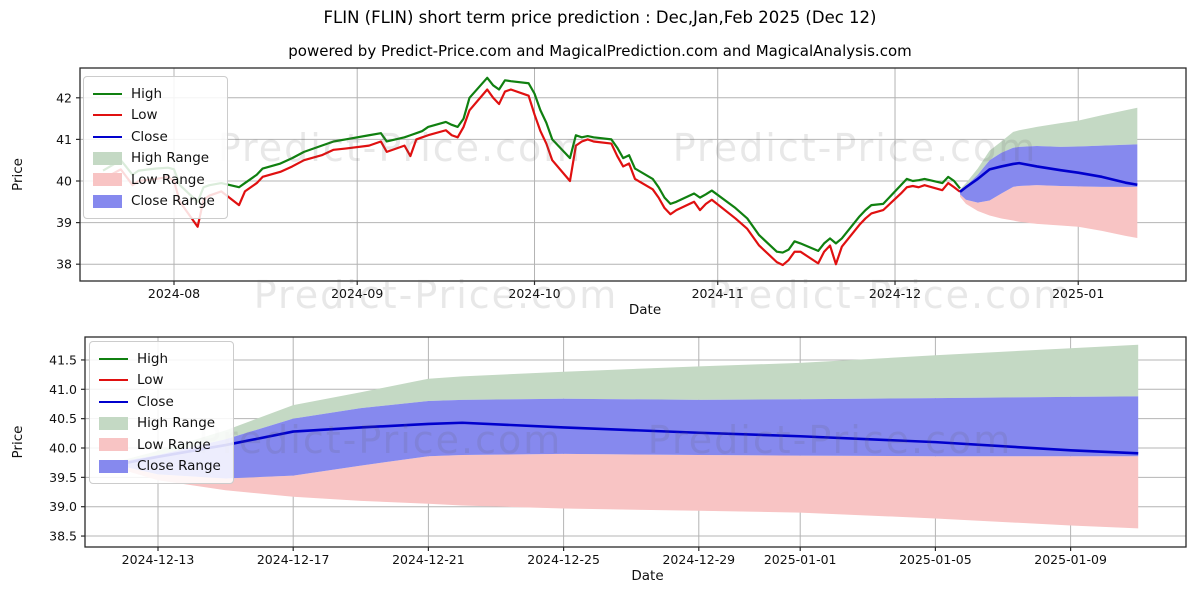 The height and width of the screenshot is (600, 1200). Describe the element at coordinates (895, 293) in the screenshot. I see `x-tick-label: 2024-12` at that location.